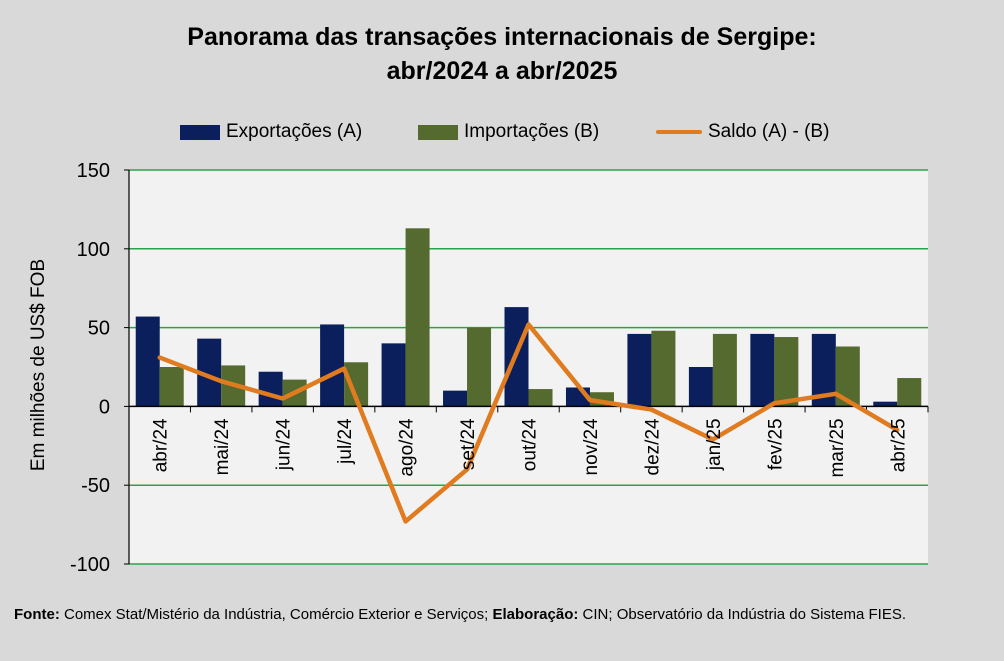  I want to click on y-tick-label: 0, so click(104, 407).